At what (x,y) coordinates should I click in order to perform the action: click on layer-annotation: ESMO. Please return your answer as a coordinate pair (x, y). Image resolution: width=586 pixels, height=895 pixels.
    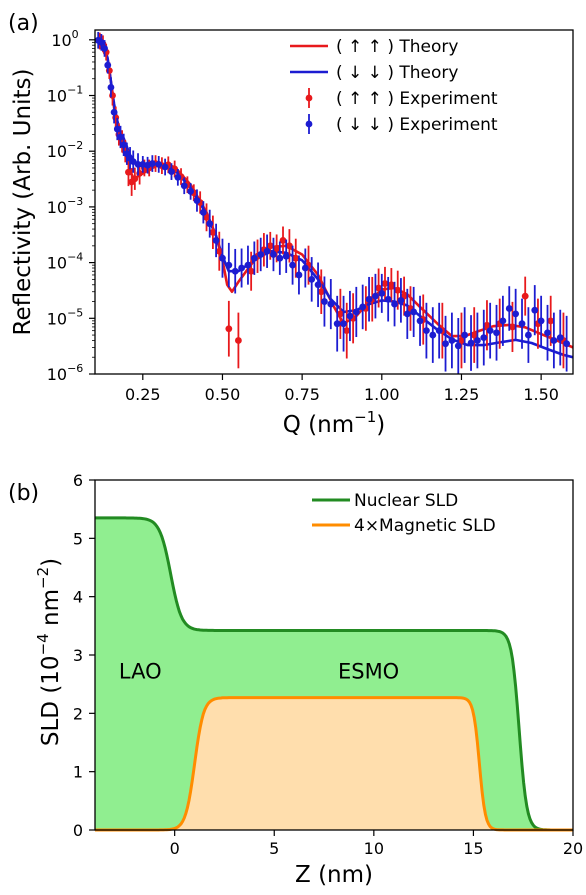
    Looking at the image, I should click on (368, 671).